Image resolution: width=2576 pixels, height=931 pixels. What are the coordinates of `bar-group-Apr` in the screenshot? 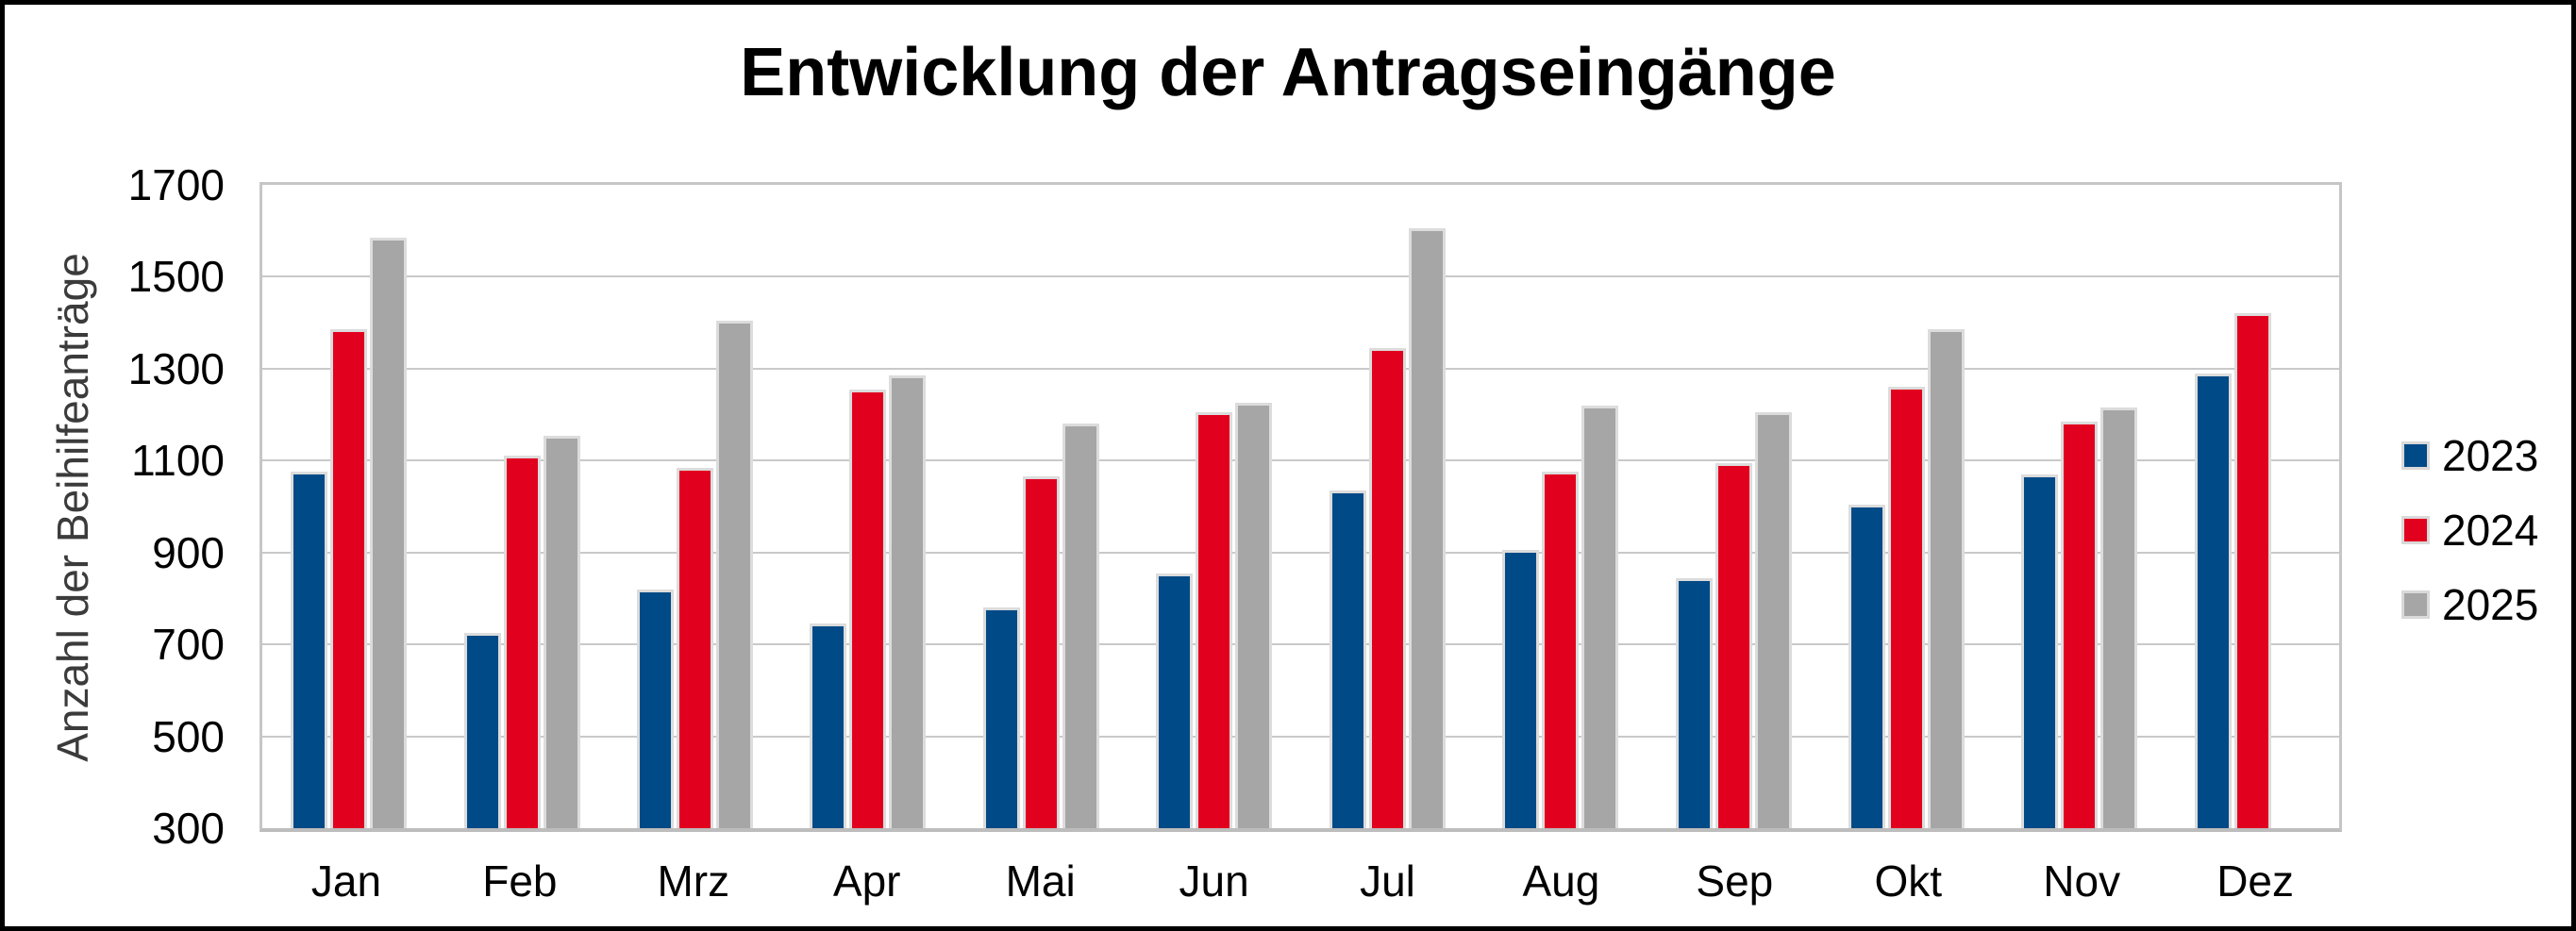 It's located at (867, 507).